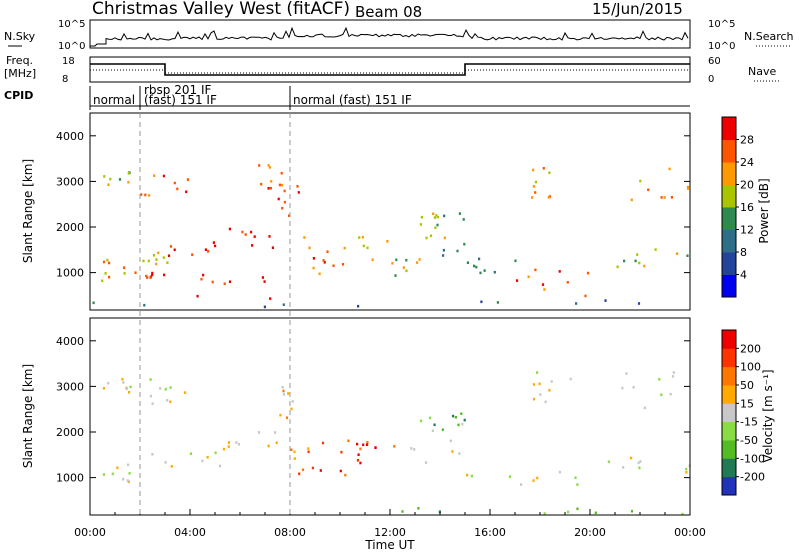 This screenshot has width=800, height=554. I want to click on nsky-tick-top: 10^5, so click(71, 24).